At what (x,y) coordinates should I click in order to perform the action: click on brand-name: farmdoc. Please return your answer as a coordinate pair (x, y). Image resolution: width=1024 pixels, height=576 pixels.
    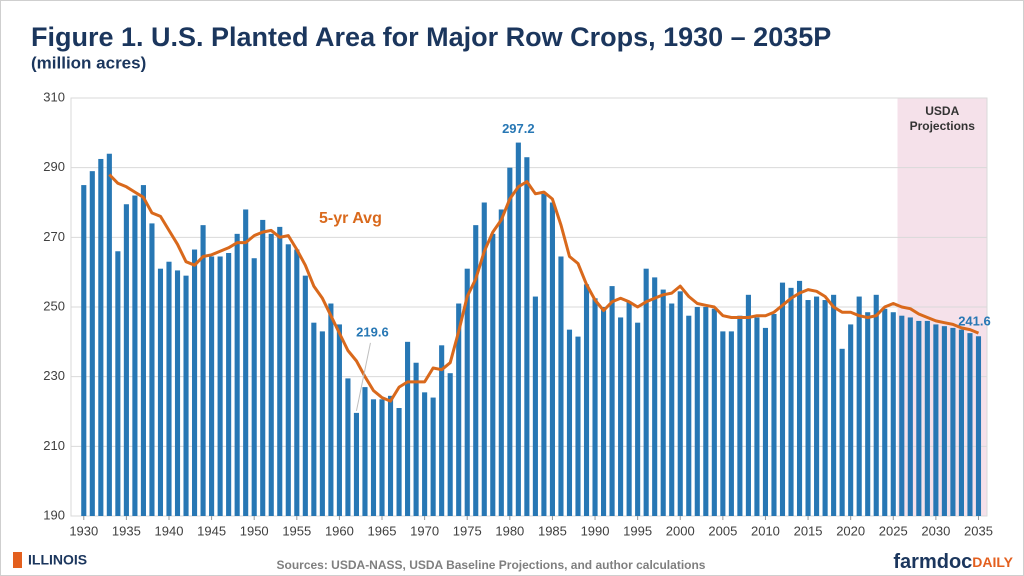
    Looking at the image, I should click on (932, 562).